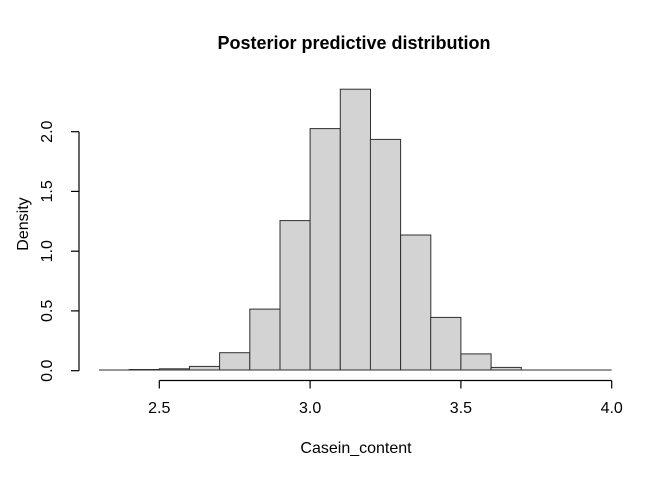 The image size is (672, 480). I want to click on chart-title: Posterior predictive distribution, so click(353, 43).